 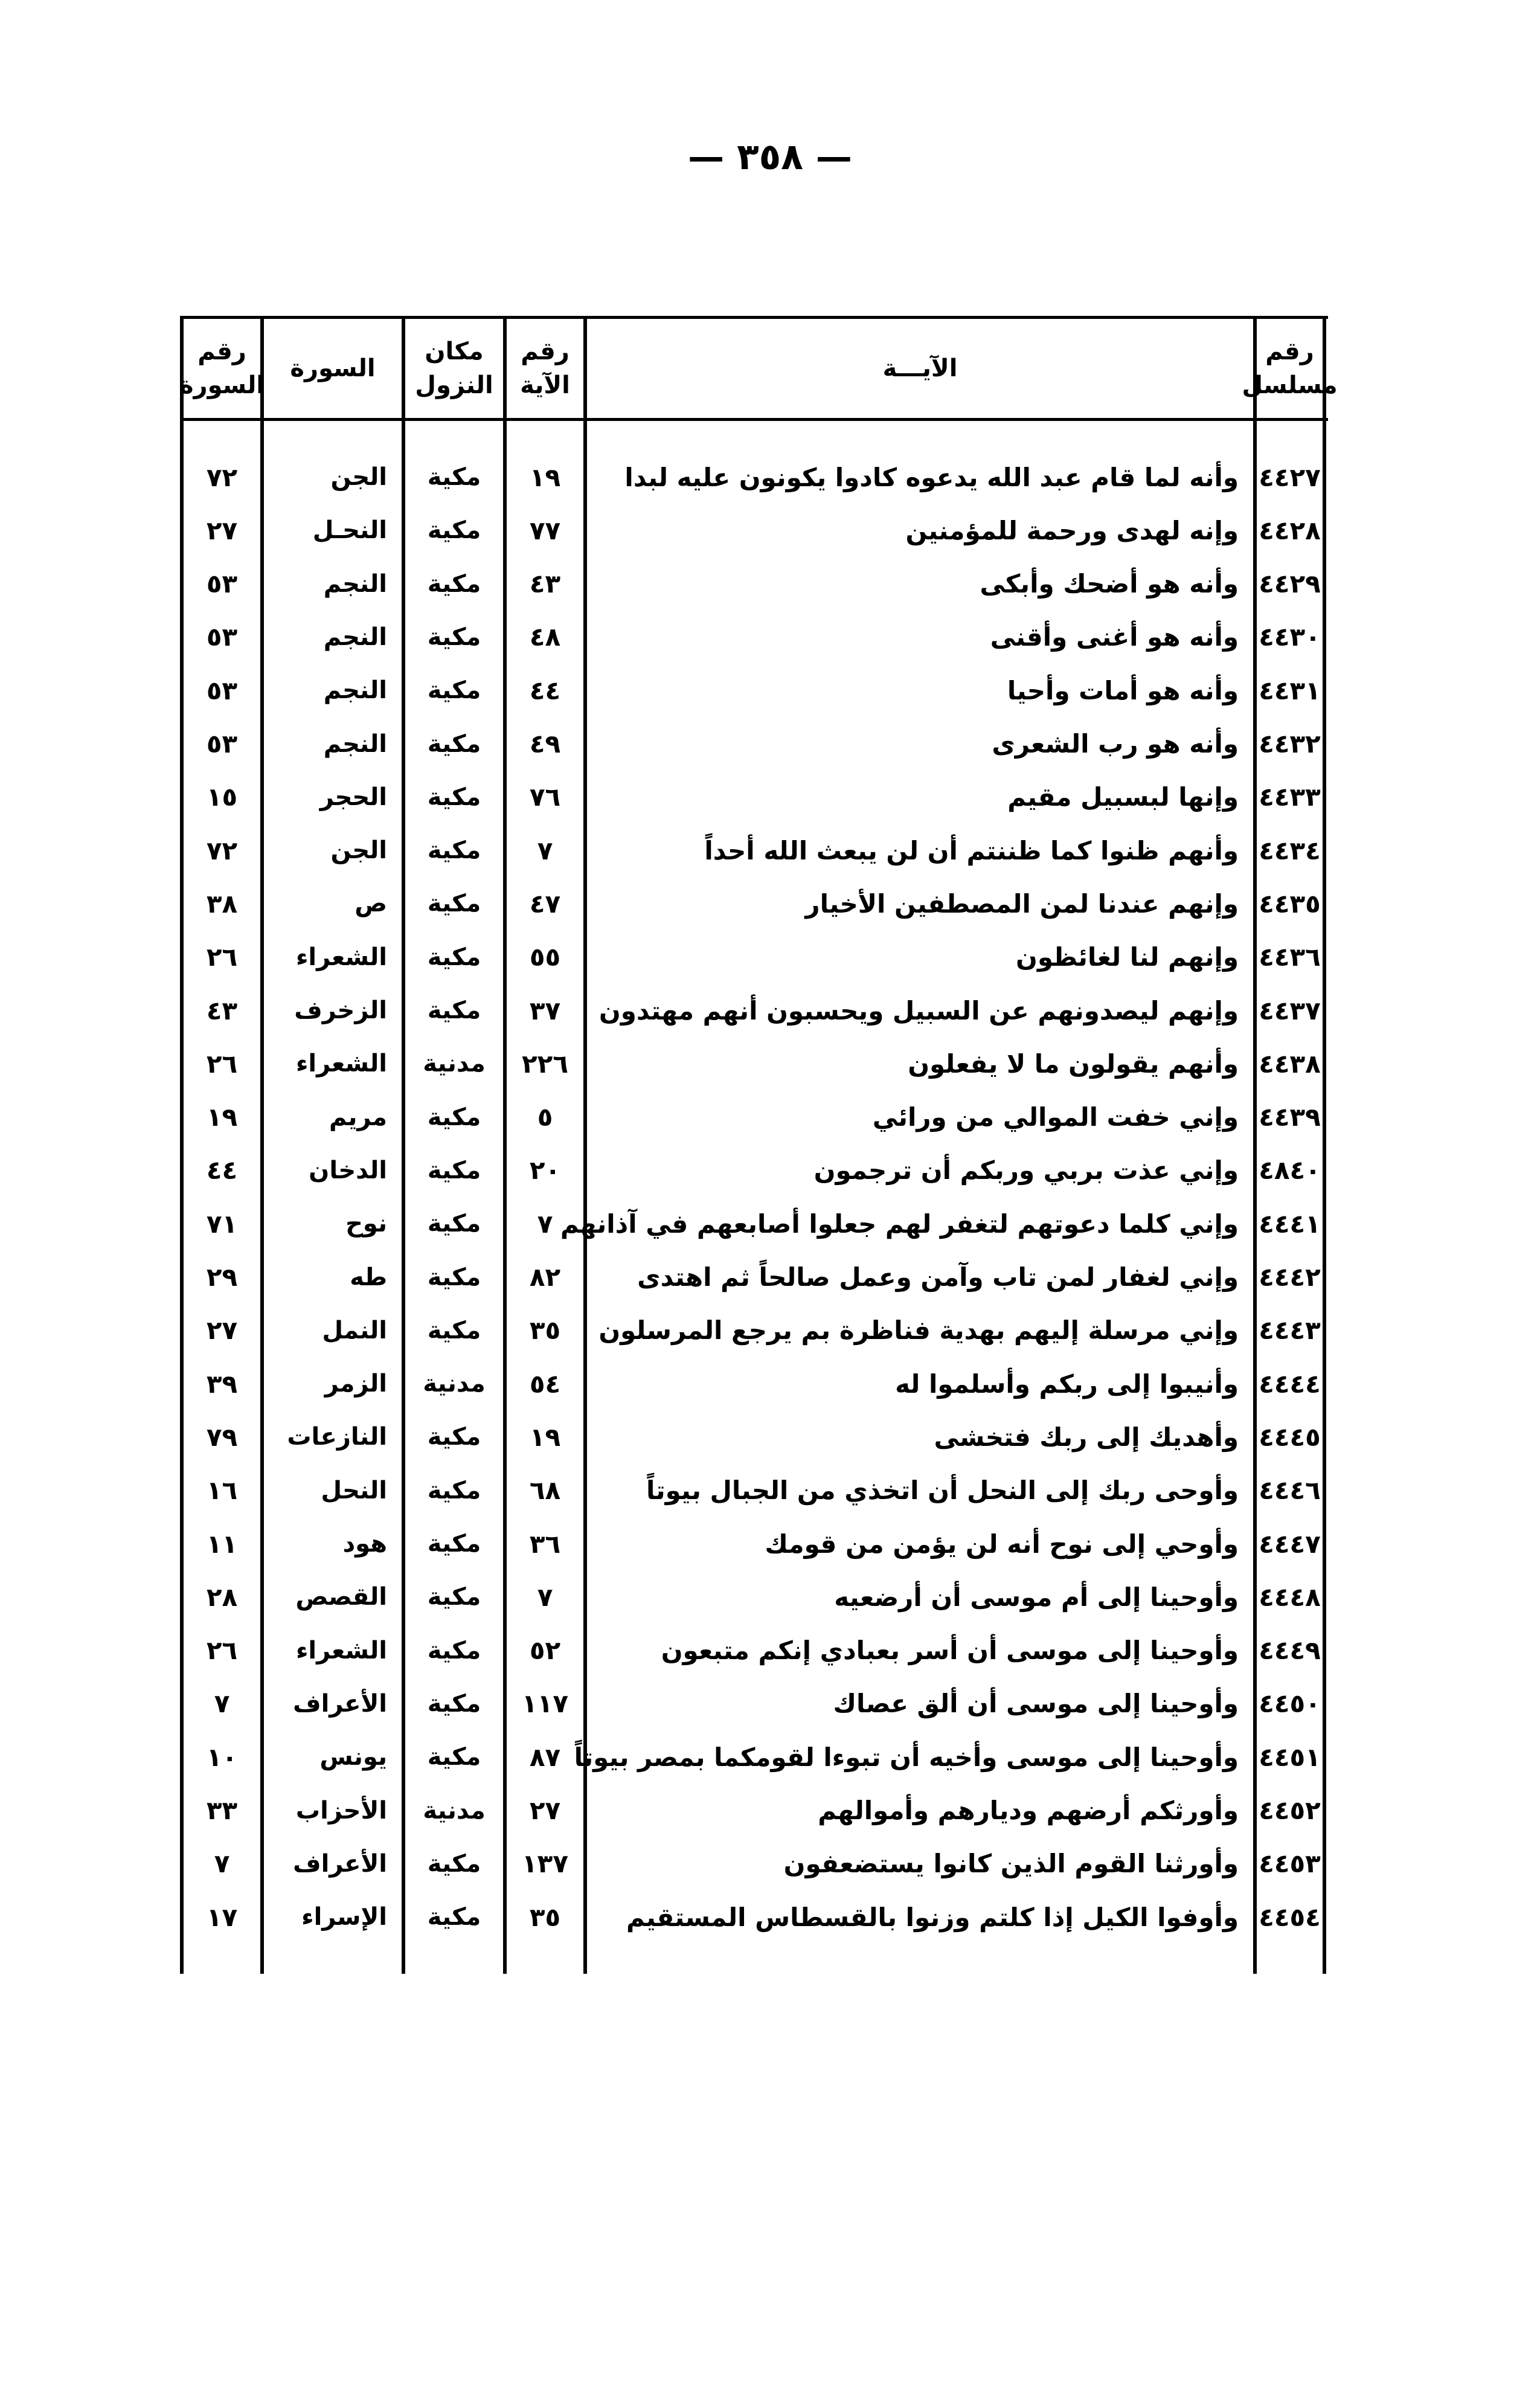 What do you see at coordinates (1290, 1917) in the screenshot?
I see `serial-cell: ٤٤٥٤` at bounding box center [1290, 1917].